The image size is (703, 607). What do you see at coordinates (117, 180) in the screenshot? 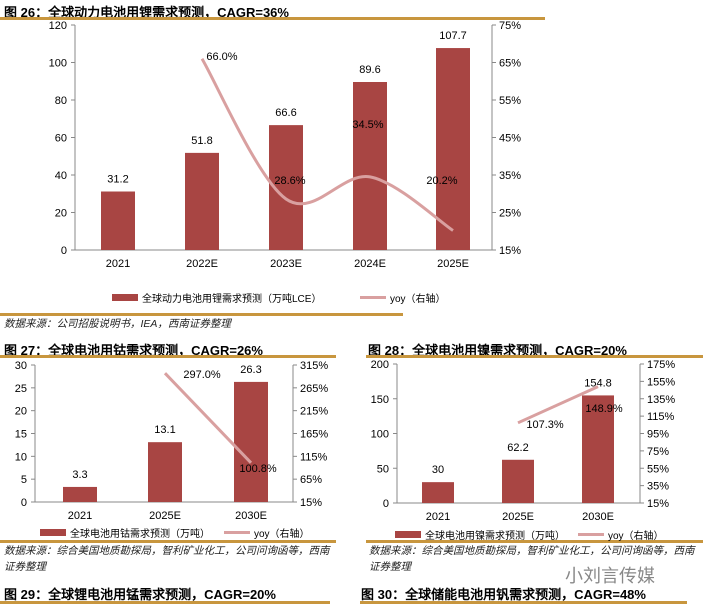
I see `bar-data-label: 31.2` at bounding box center [117, 180].